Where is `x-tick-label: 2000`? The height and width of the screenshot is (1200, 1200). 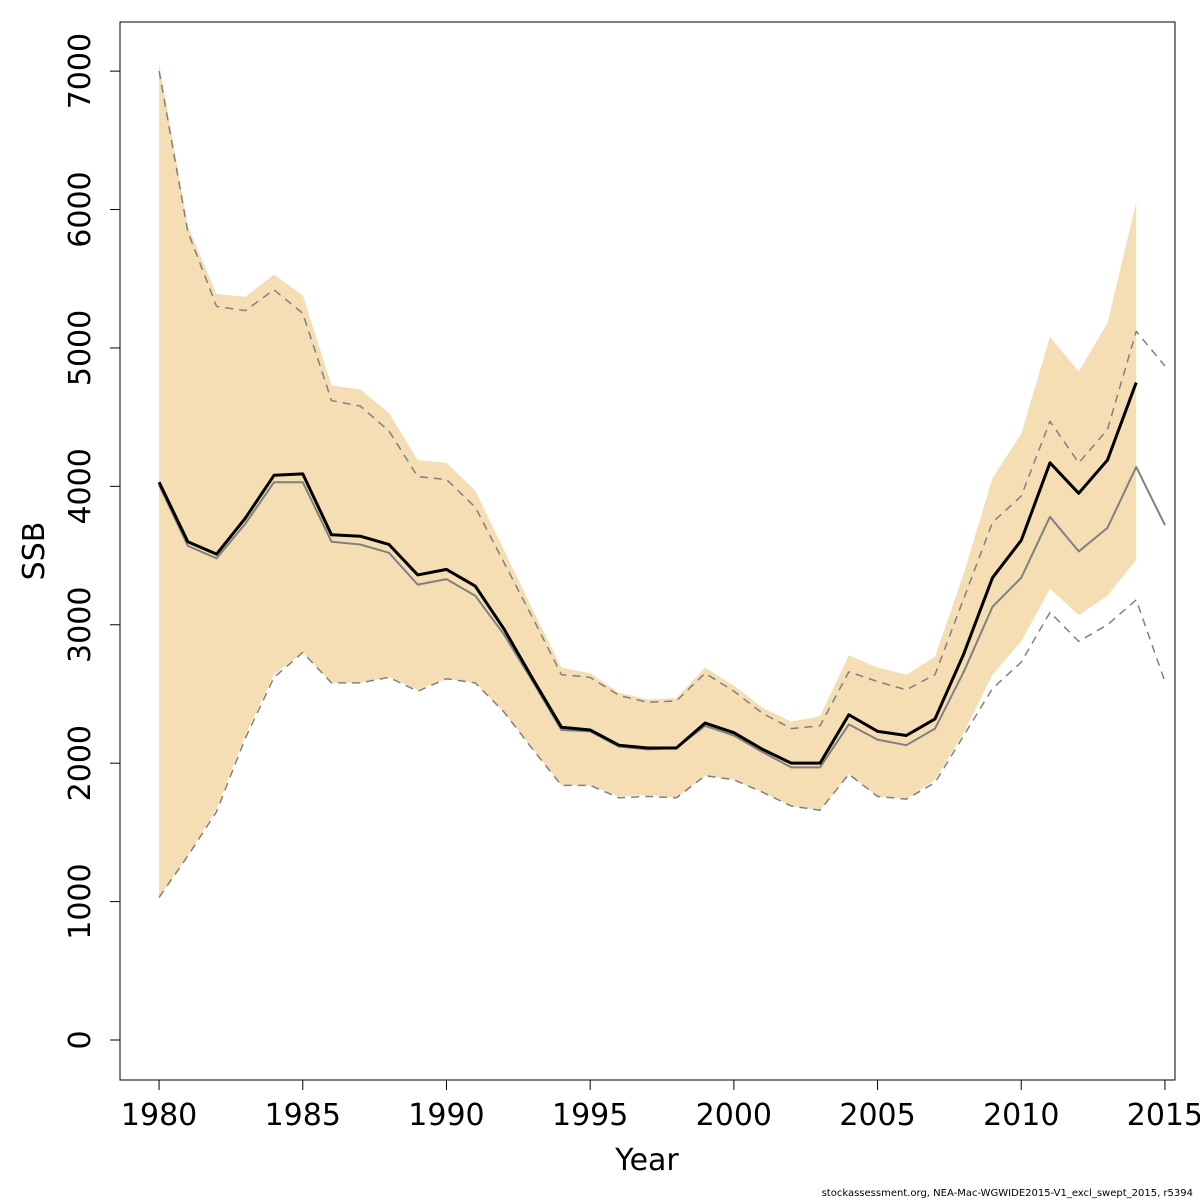
x-tick-label: 2000 is located at coordinates (734, 1115).